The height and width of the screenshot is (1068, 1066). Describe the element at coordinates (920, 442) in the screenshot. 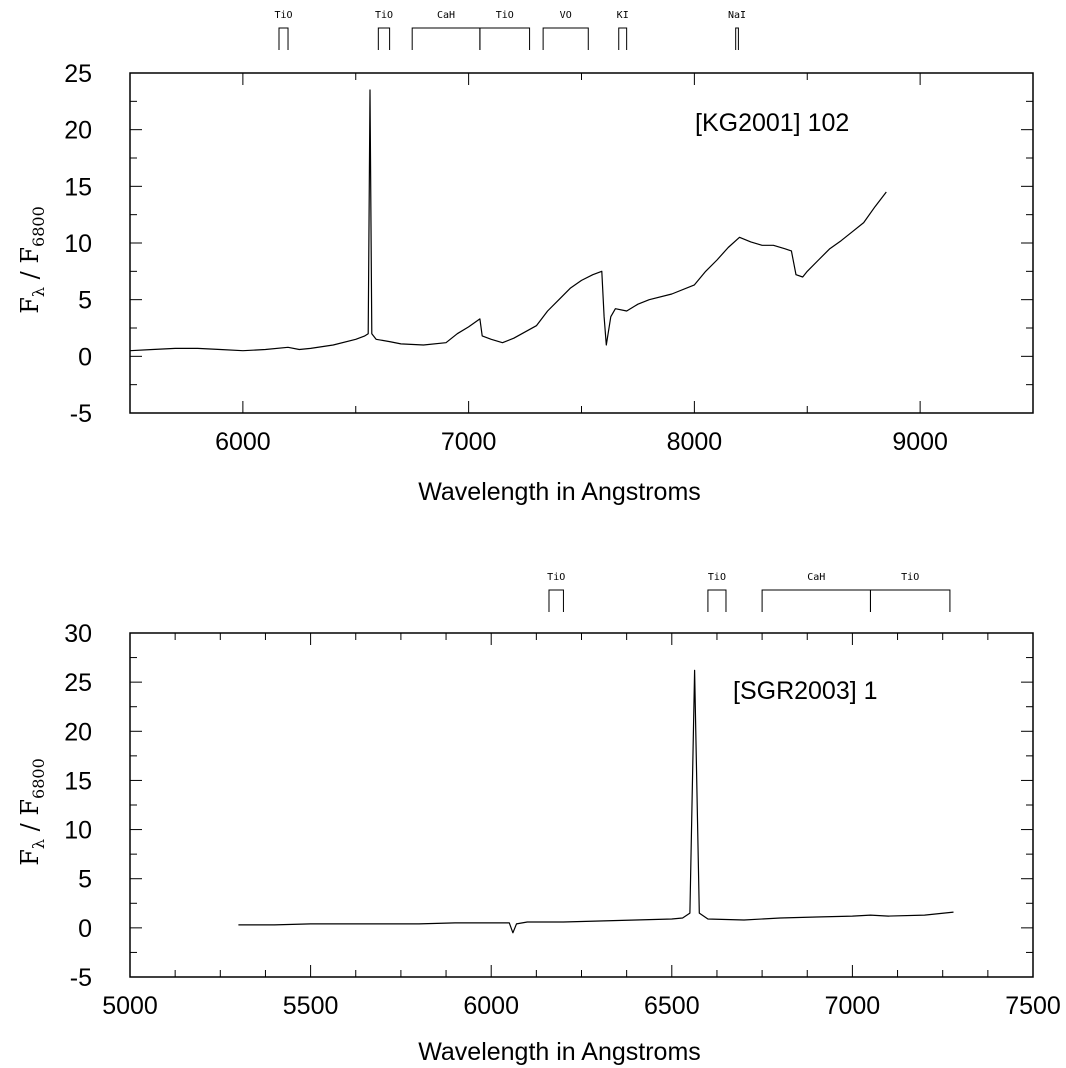

I see `x-tick-label: 9000` at that location.